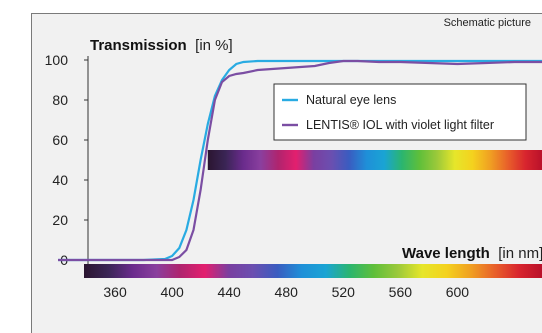  What do you see at coordinates (344, 292) in the screenshot?
I see `x-tick-label: 520` at bounding box center [344, 292].